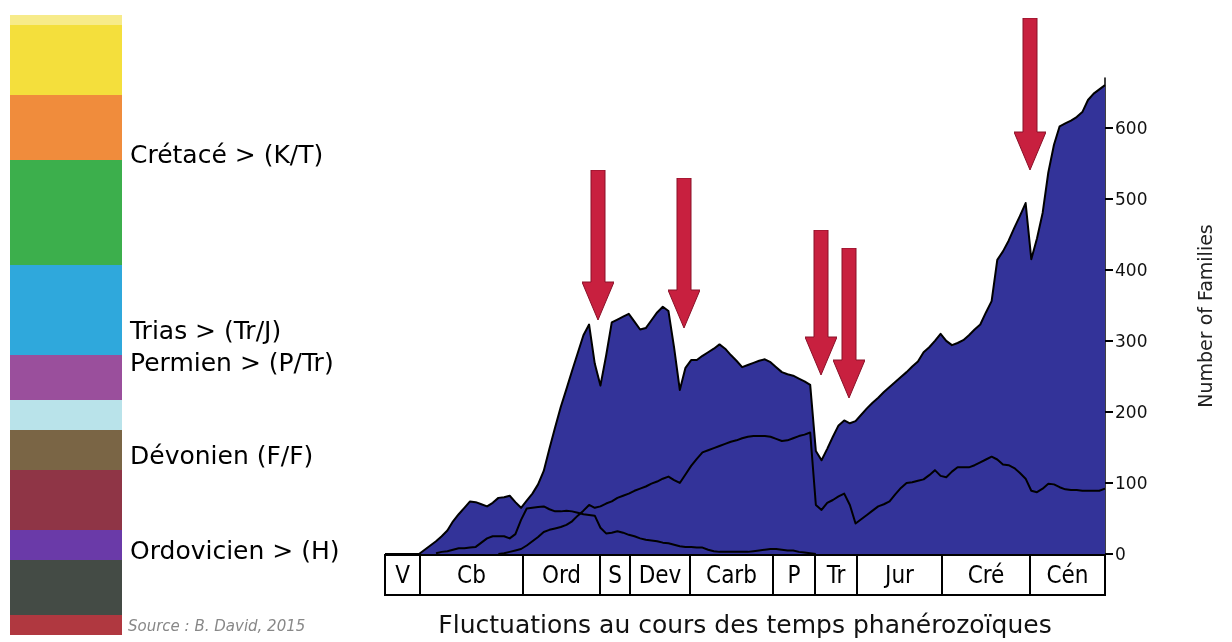 The height and width of the screenshot is (642, 1232). Describe the element at coordinates (1131, 198) in the screenshot. I see `y-tick-label: 500` at that location.